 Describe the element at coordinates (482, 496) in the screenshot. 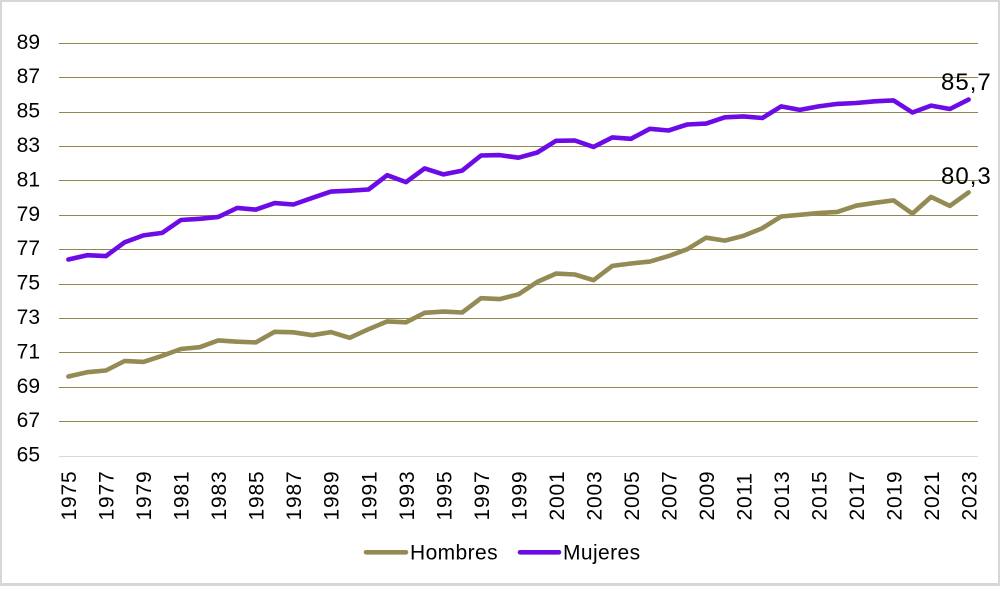

I see `svg-text: 1997` at that location.